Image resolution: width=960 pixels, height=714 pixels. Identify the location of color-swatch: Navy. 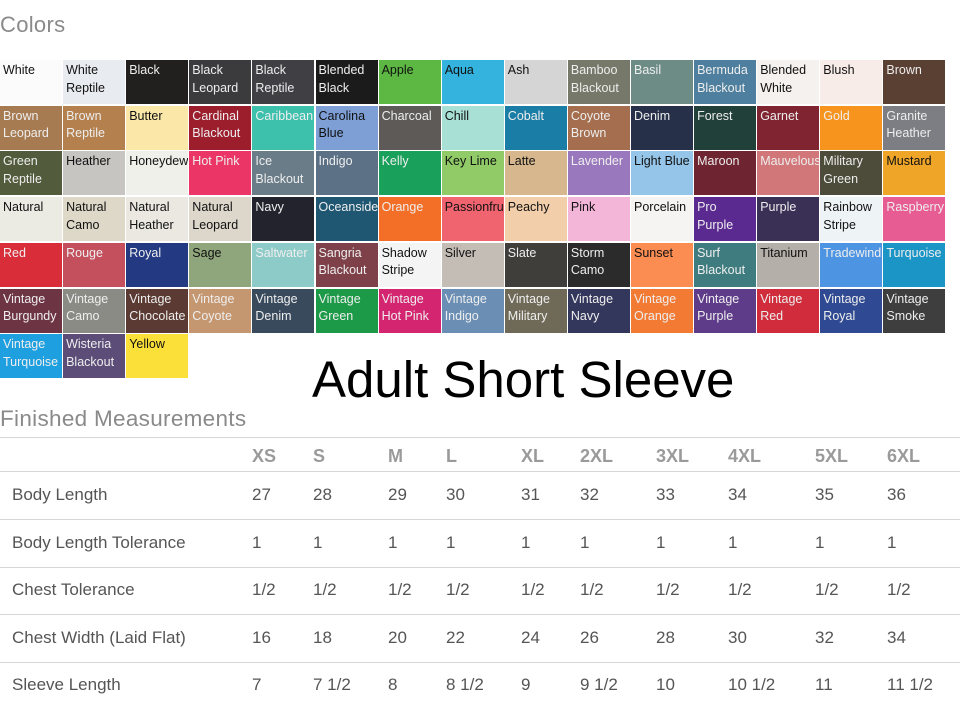
(283, 219).